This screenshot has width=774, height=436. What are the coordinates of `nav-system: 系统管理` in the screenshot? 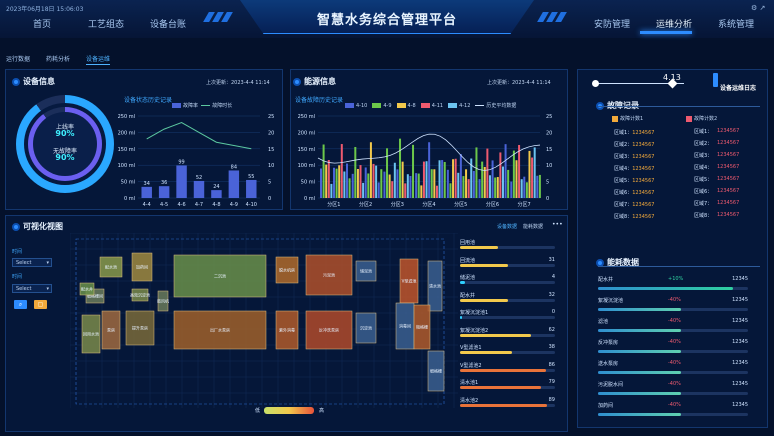 It's located at (736, 25).